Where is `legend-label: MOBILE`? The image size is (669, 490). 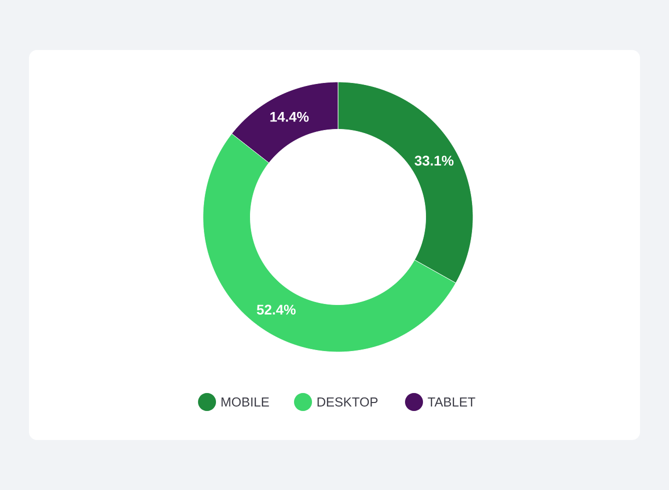 legend-label: MOBILE is located at coordinates (245, 402).